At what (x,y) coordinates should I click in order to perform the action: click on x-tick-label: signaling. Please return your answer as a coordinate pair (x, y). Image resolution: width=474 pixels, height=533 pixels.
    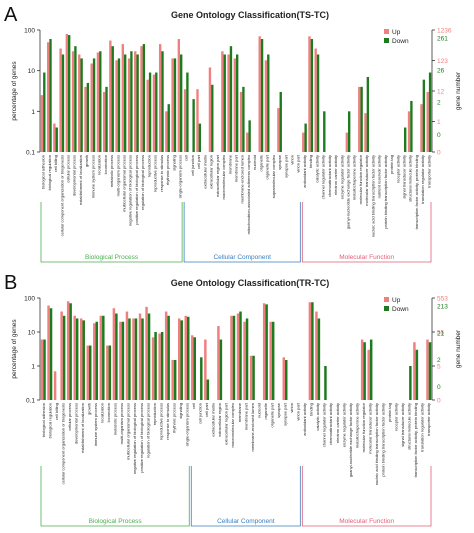
    Looking at the image, I should click on (173, 163).